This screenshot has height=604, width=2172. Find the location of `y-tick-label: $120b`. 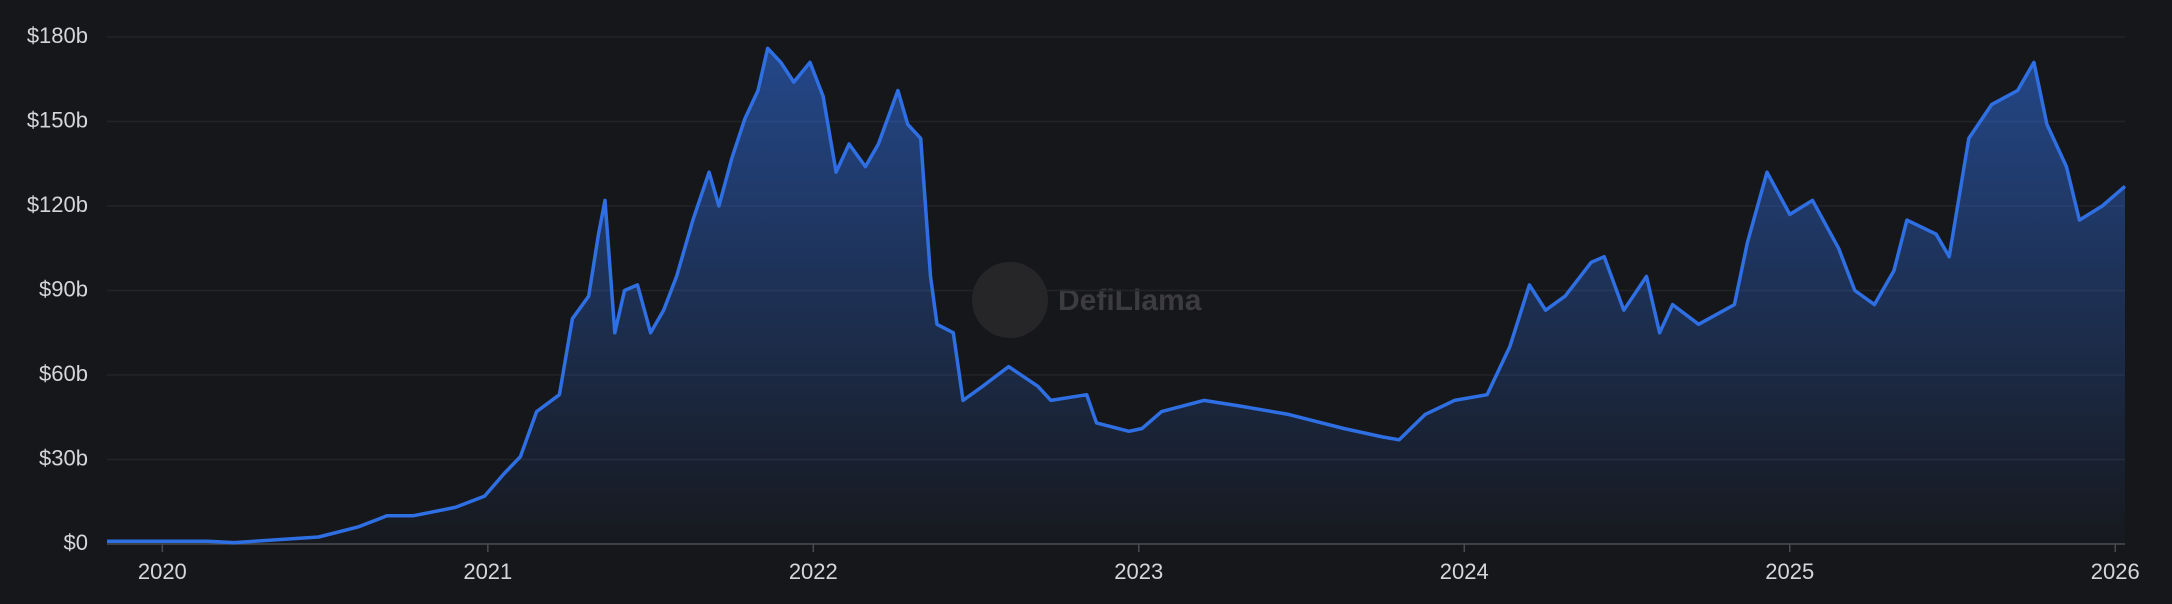

y-tick-label: $120b is located at coordinates (57, 204).